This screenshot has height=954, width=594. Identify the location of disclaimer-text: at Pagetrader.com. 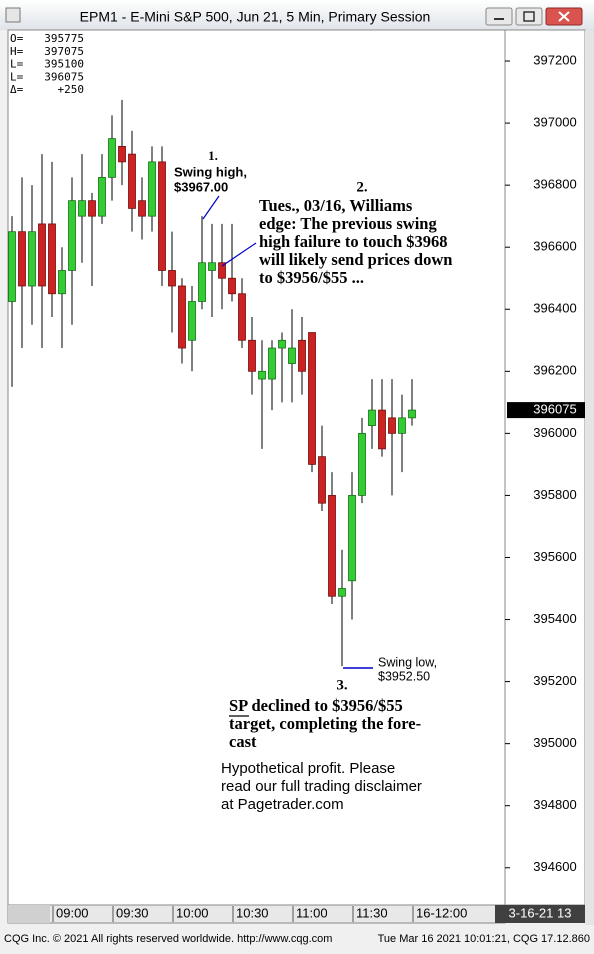
(282, 804).